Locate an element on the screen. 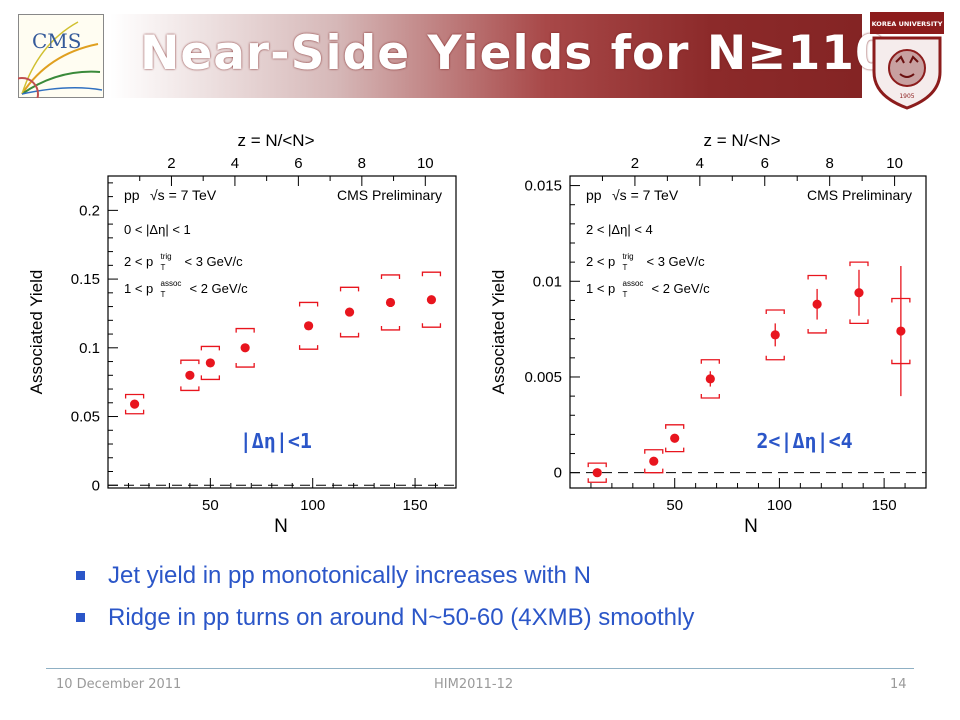 The image size is (960, 720). y-tick-label: 0.05 is located at coordinates (85, 417).